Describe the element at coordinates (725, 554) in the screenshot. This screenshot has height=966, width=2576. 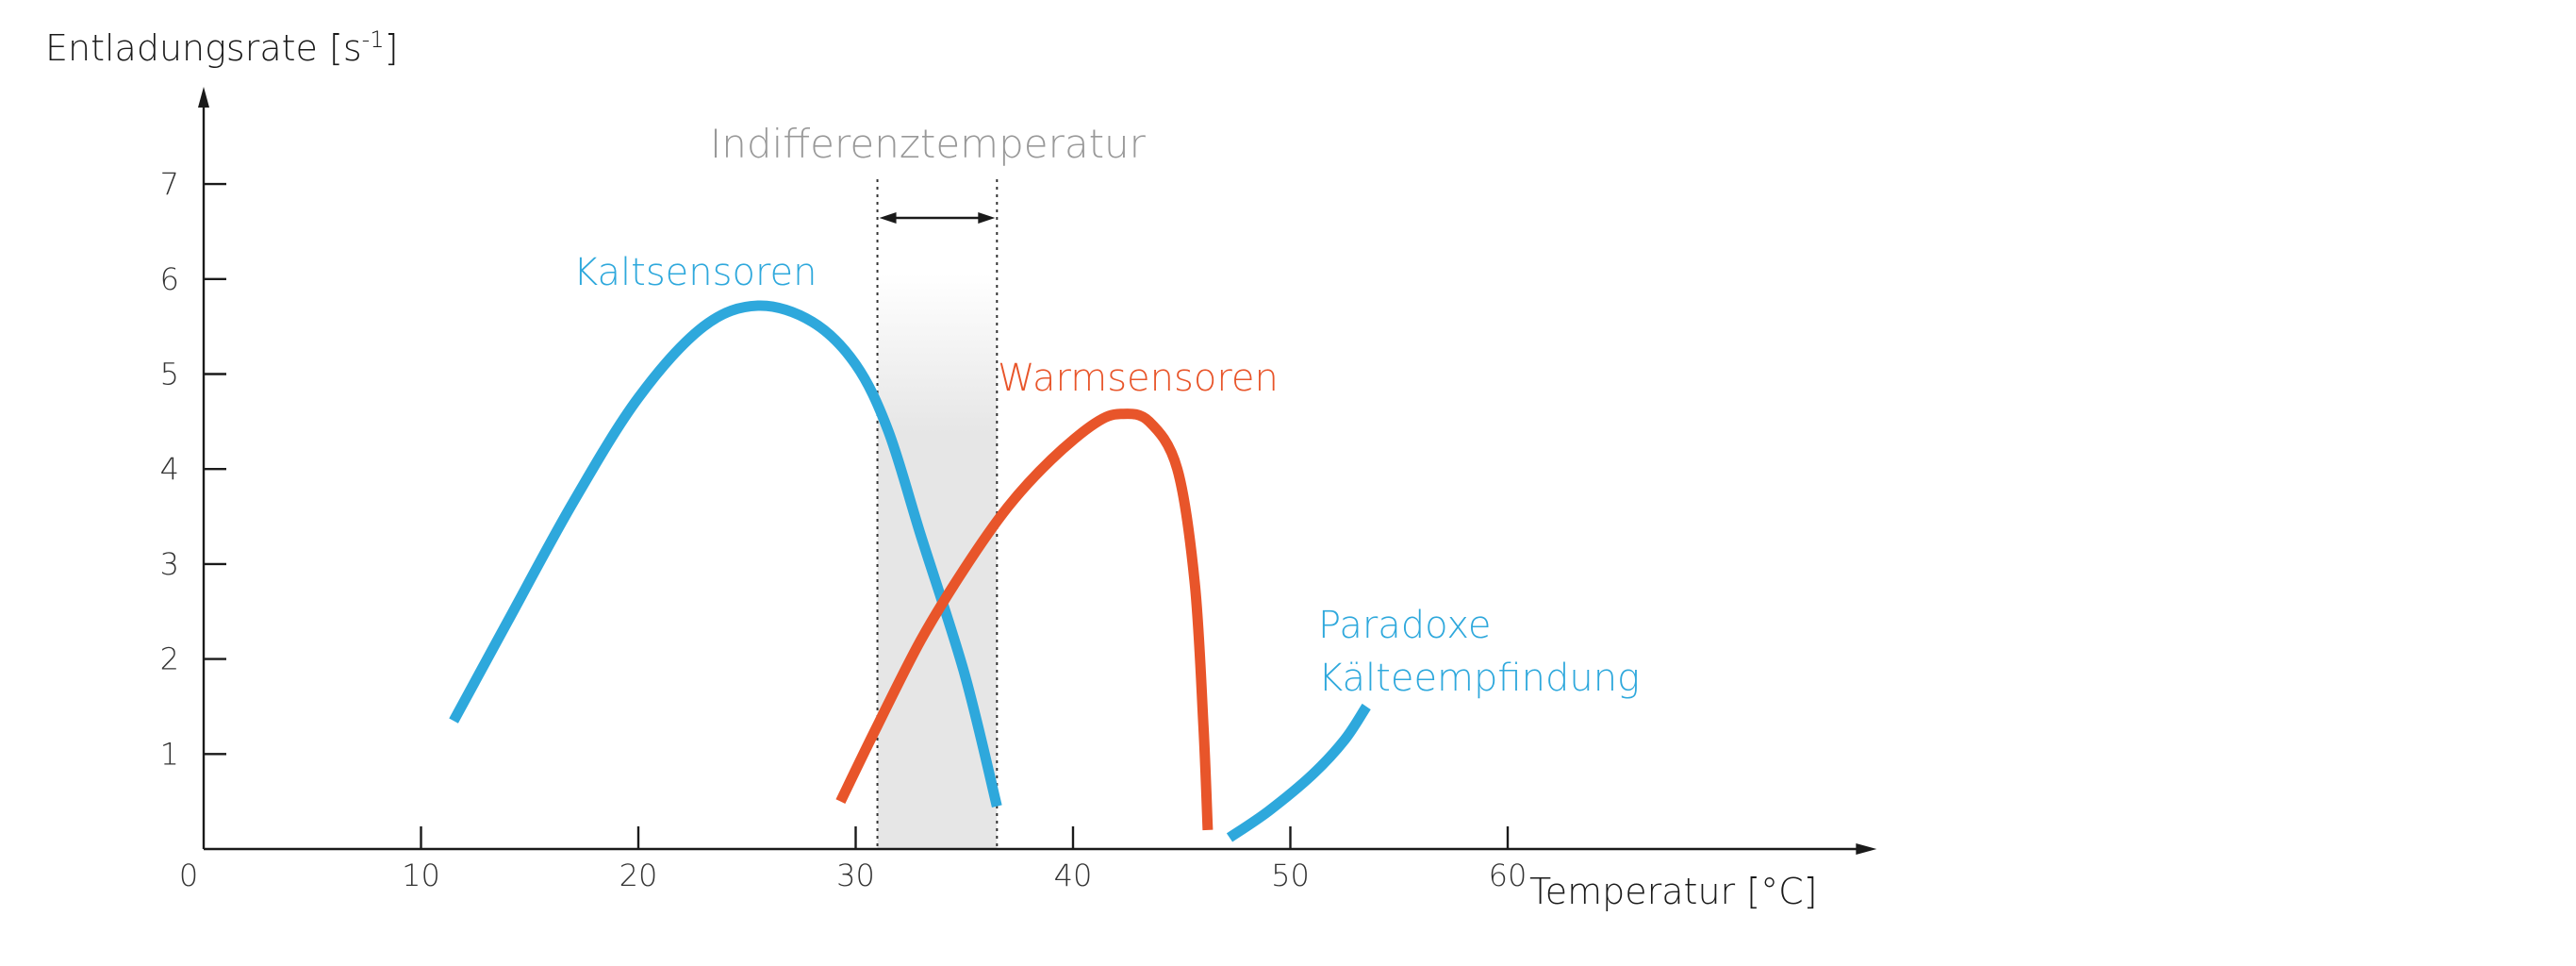
I see `series-kaltsensoren-line` at that location.